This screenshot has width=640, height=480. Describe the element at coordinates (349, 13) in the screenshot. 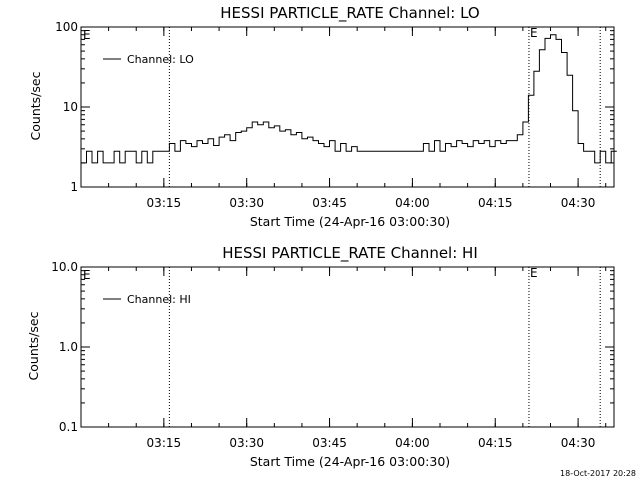

I see `chart-title: HESSI PARTICLE_RATE Channel: LO` at that location.